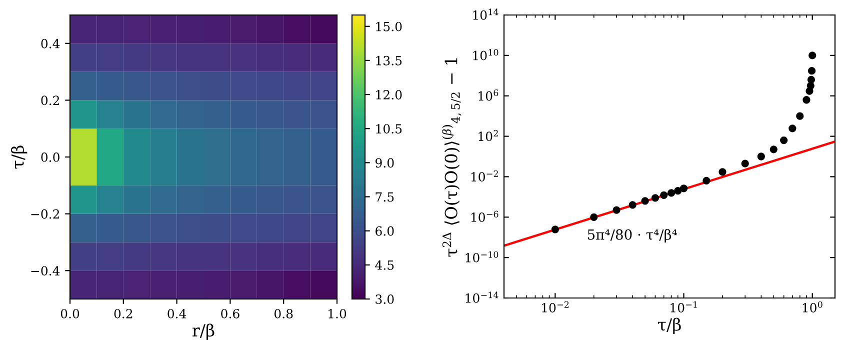 The width and height of the screenshot is (845, 356). What do you see at coordinates (385, 231) in the screenshot?
I see `color-bar-label: 6.0` at bounding box center [385, 231].